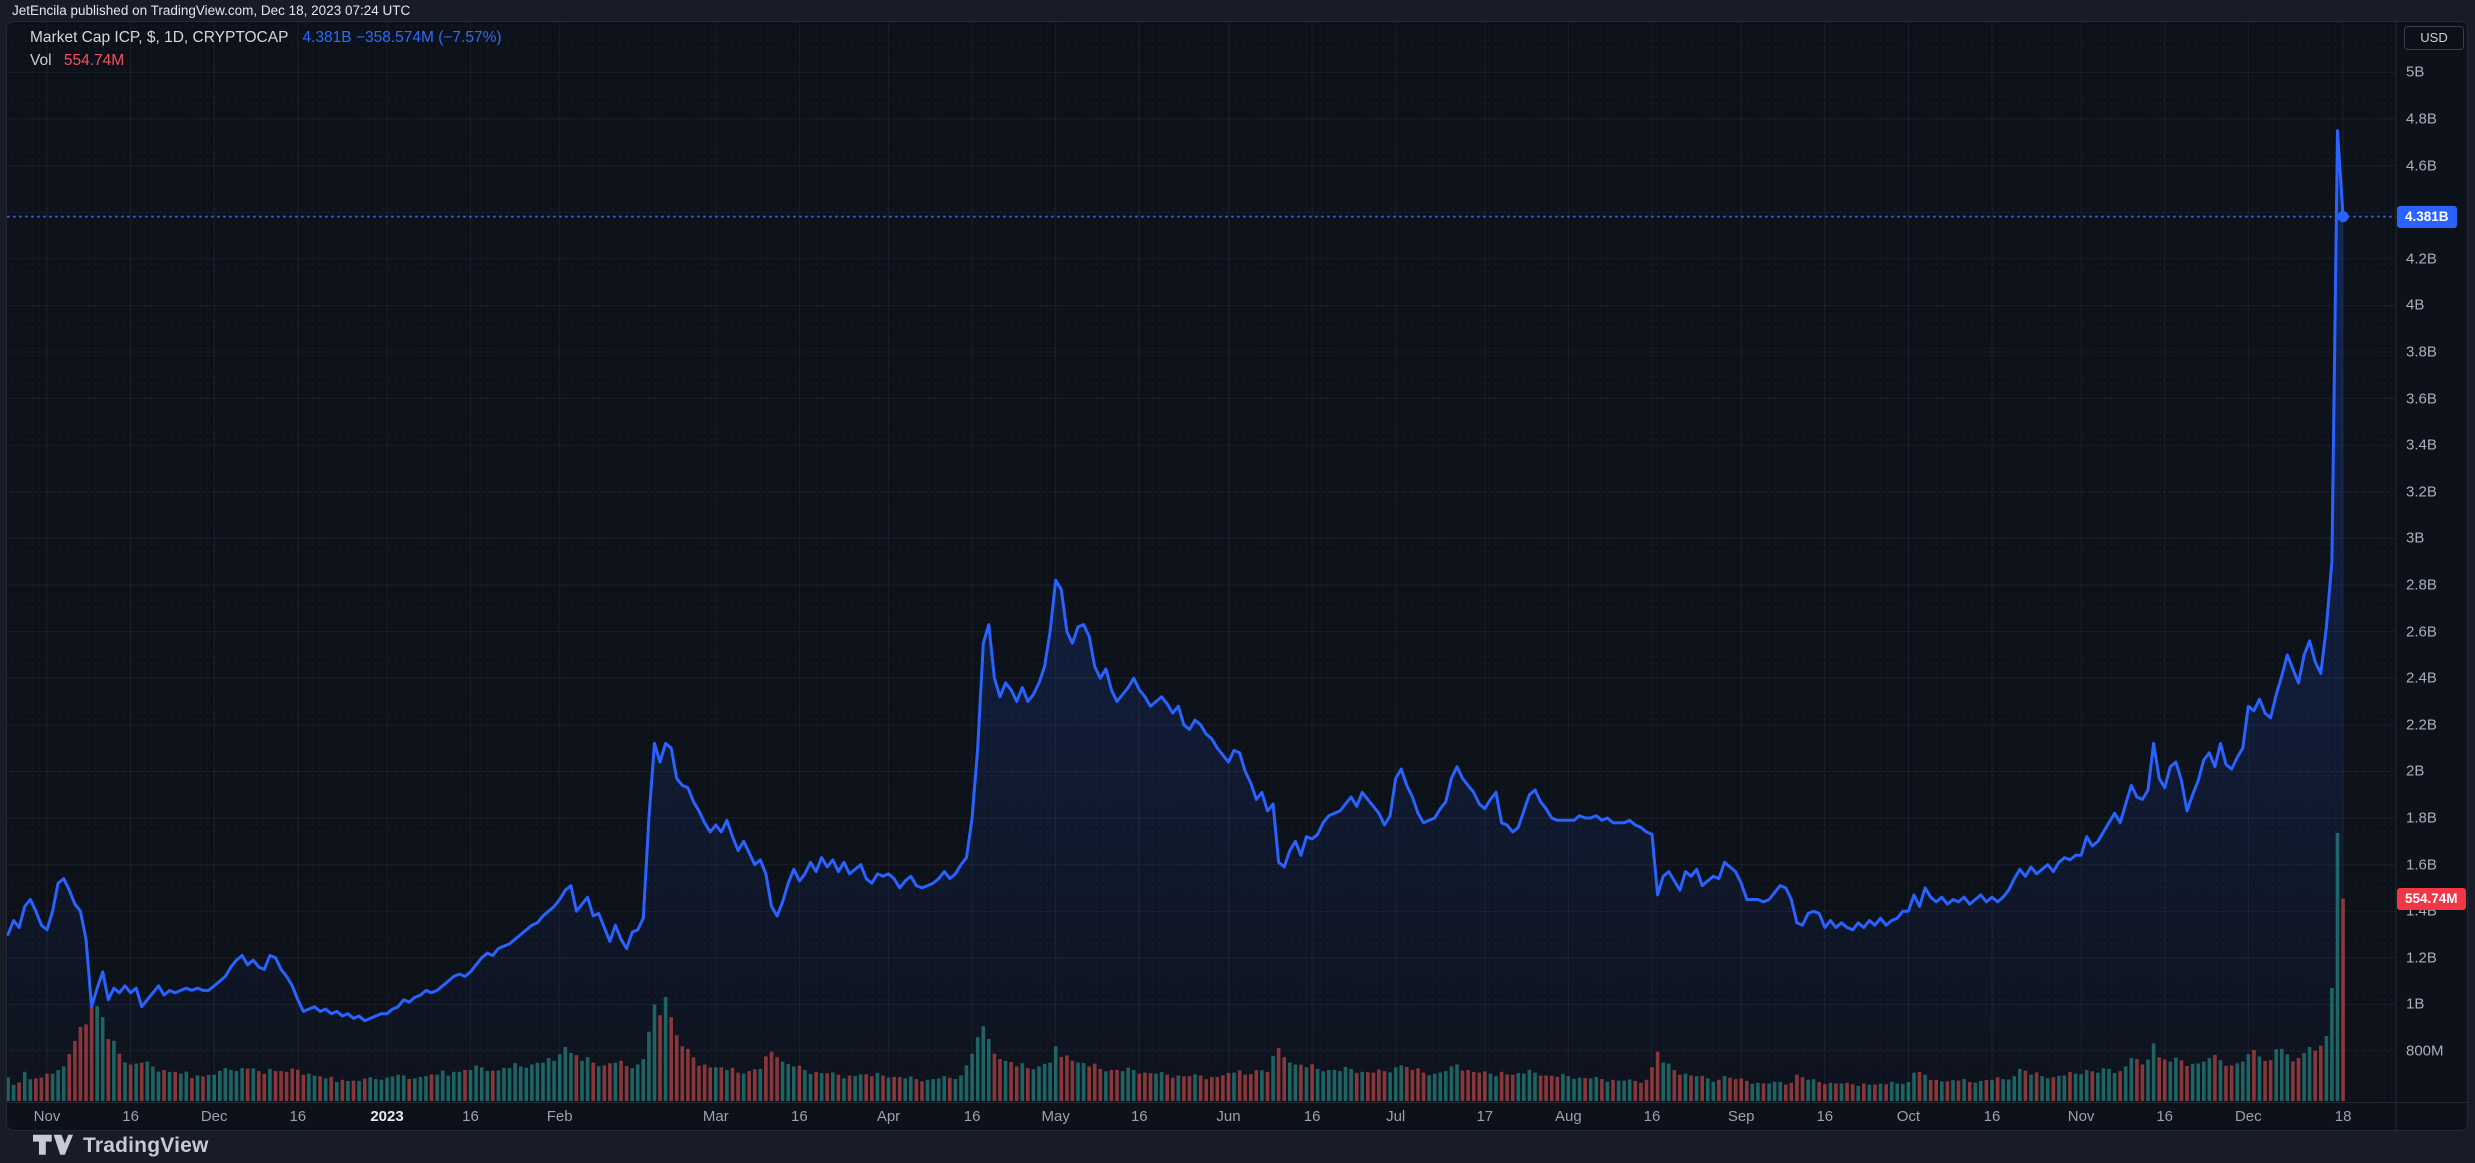 Image resolution: width=2475 pixels, height=1163 pixels. Describe the element at coordinates (1055, 1116) in the screenshot. I see `x-axis-label: May` at that location.